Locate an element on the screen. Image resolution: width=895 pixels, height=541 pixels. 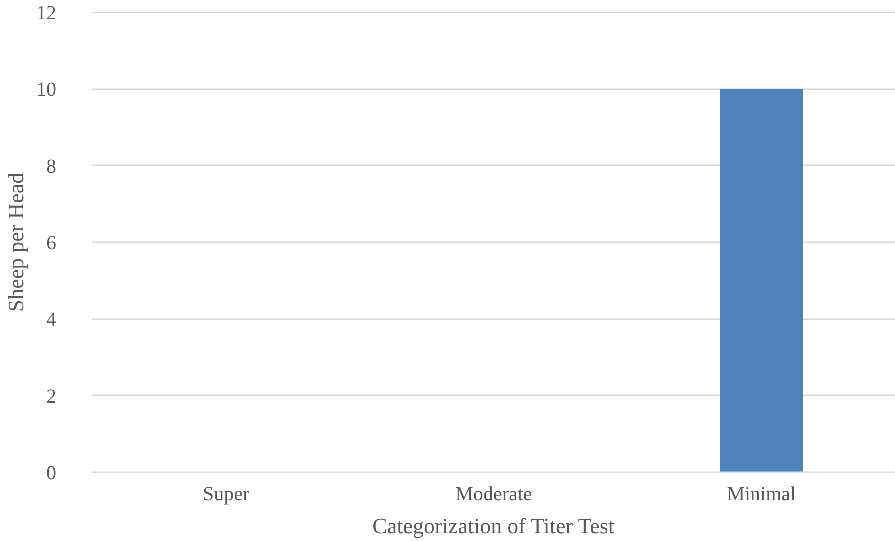
y-axis-title: Sheep per Head is located at coordinates (16, 242).